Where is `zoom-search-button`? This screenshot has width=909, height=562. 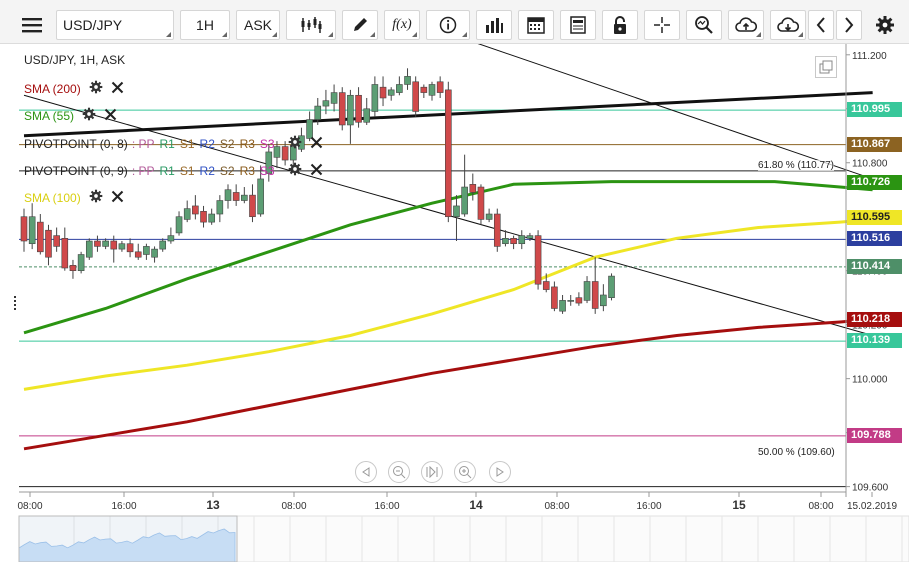 zoom-search-button is located at coordinates (704, 25).